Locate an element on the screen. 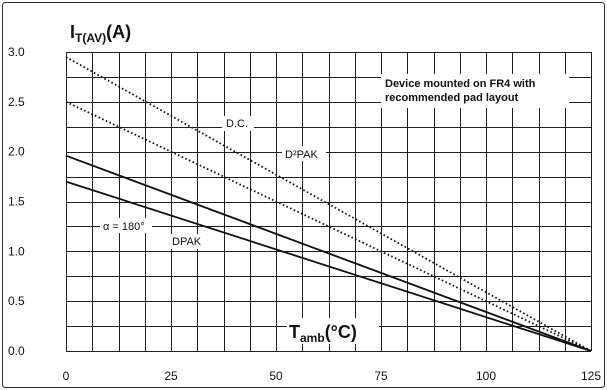  y-tick-label: 2.5 is located at coordinates (16, 102).